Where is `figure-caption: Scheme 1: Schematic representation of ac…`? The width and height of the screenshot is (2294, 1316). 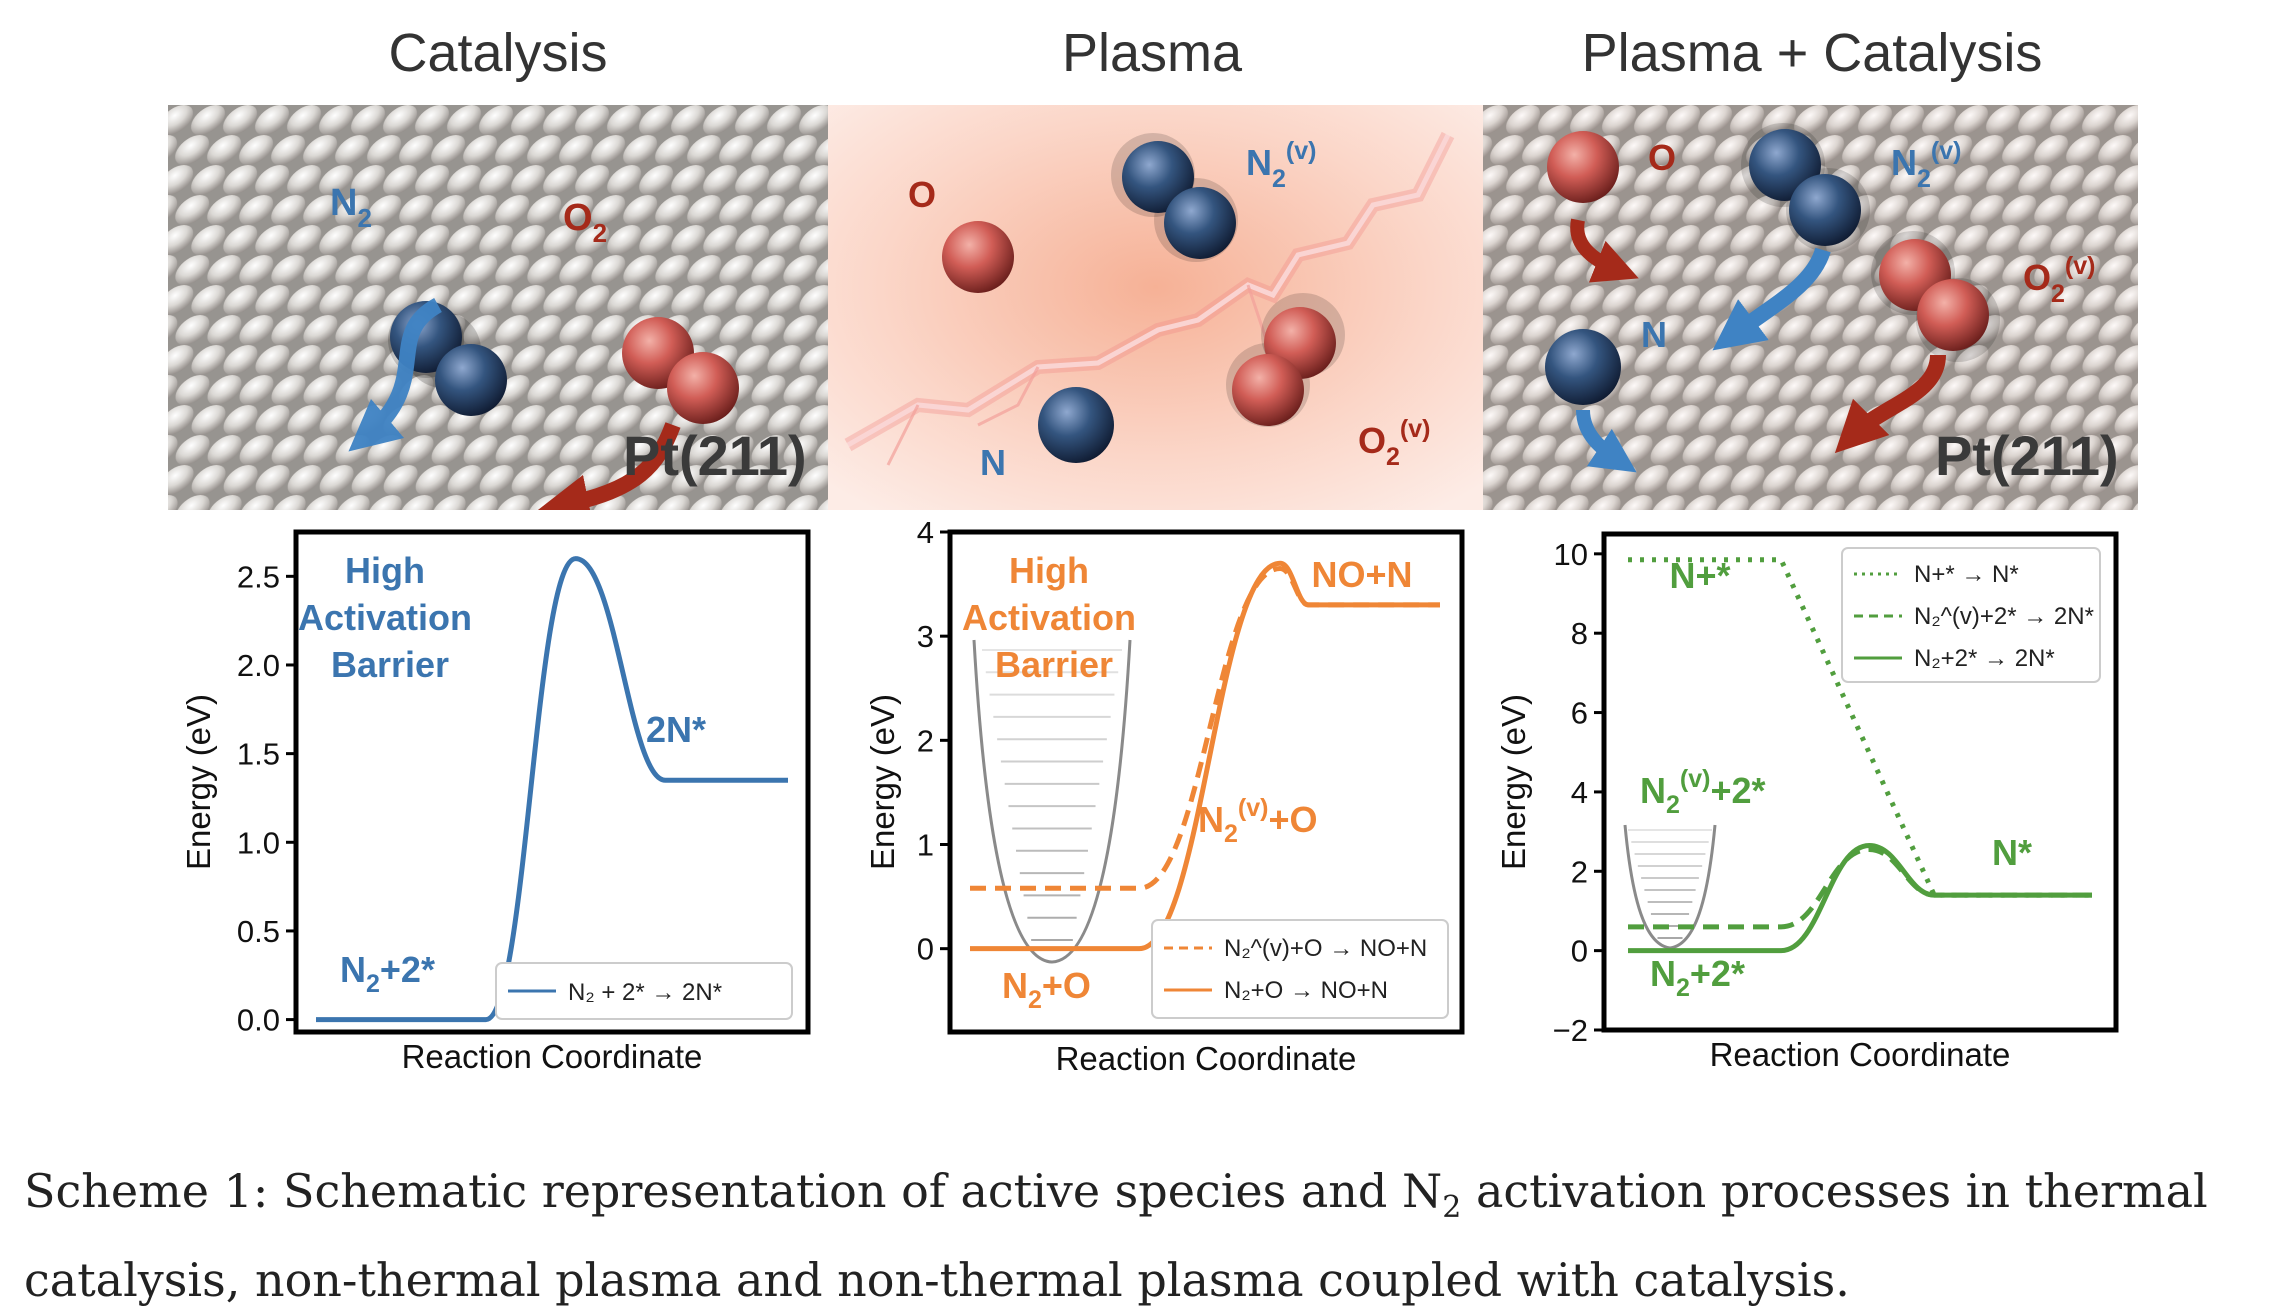
figure-caption: Scheme 1: Schematic representation of ac… is located at coordinates (1154, 1235).